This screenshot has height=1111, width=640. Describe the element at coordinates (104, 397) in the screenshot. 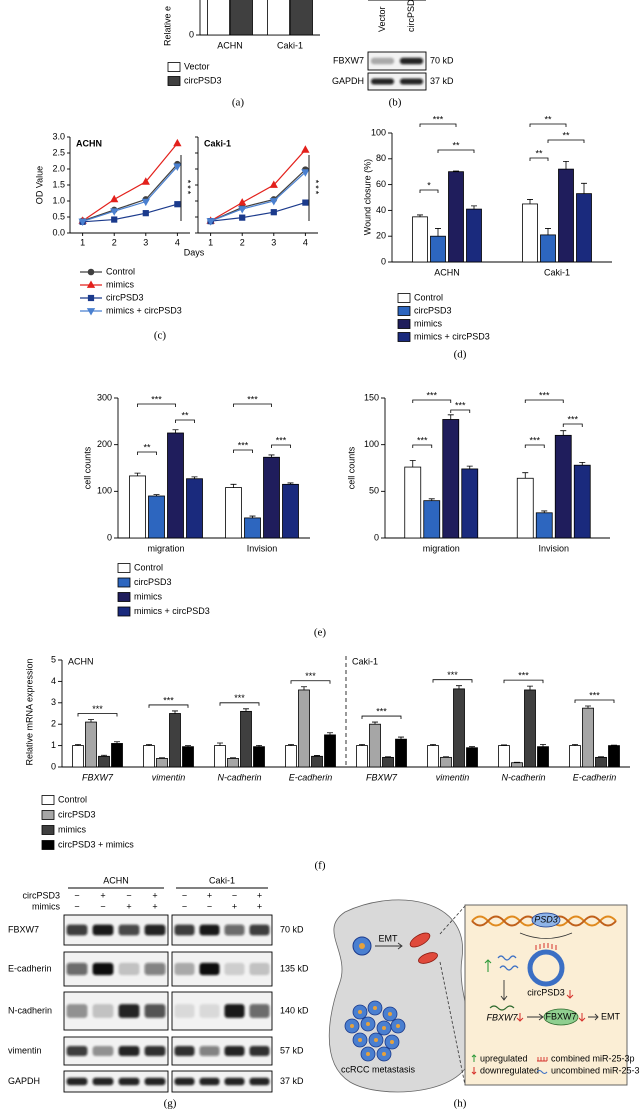

I see `y-tick-label: 300` at that location.